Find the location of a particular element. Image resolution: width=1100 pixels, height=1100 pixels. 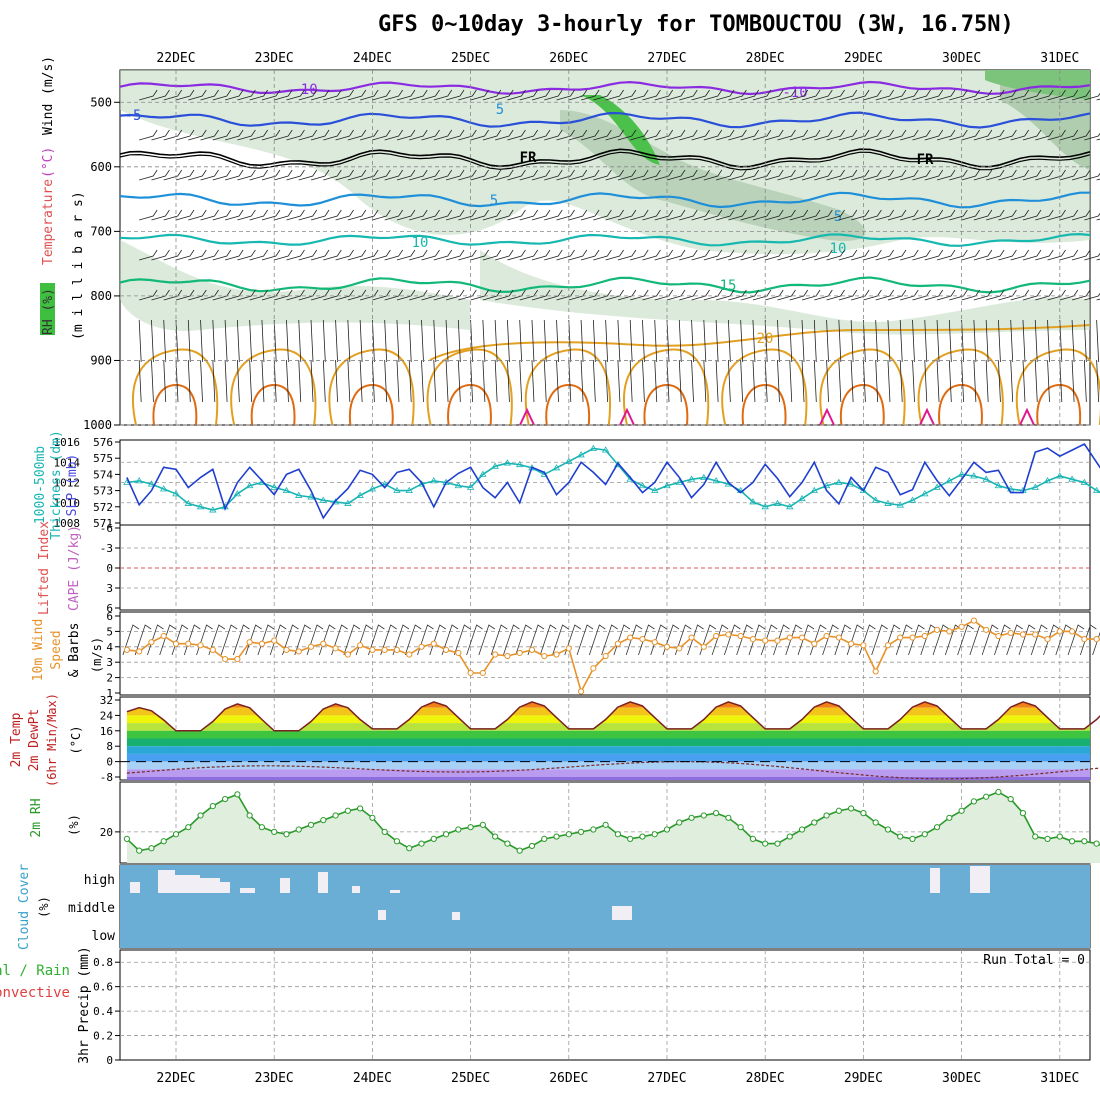

cloud-level-label: middle is located at coordinates (91, 908).